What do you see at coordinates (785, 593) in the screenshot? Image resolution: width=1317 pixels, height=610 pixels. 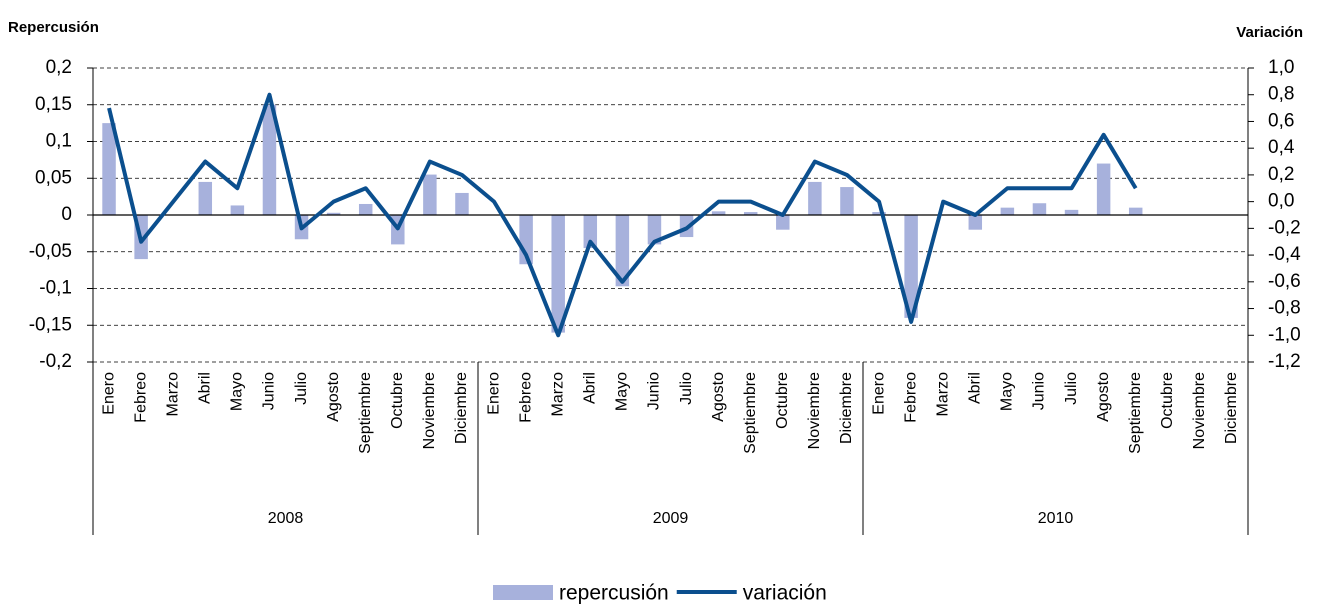 I see `legend-label: variación` at bounding box center [785, 593].